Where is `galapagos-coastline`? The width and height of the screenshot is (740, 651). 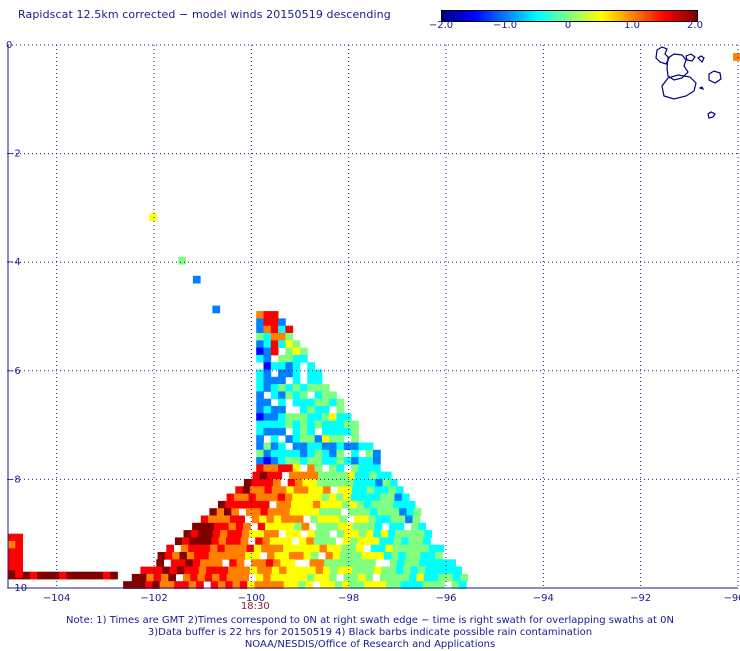
galapagos-coastline is located at coordinates (688, 82).